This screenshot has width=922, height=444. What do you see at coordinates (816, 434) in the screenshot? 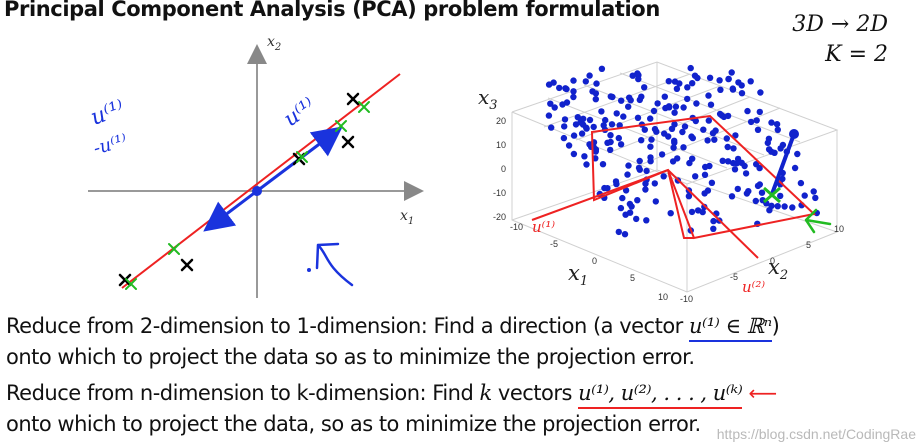
I see `watermark: https://blog.csdn.net/CodingRae` at bounding box center [816, 434].